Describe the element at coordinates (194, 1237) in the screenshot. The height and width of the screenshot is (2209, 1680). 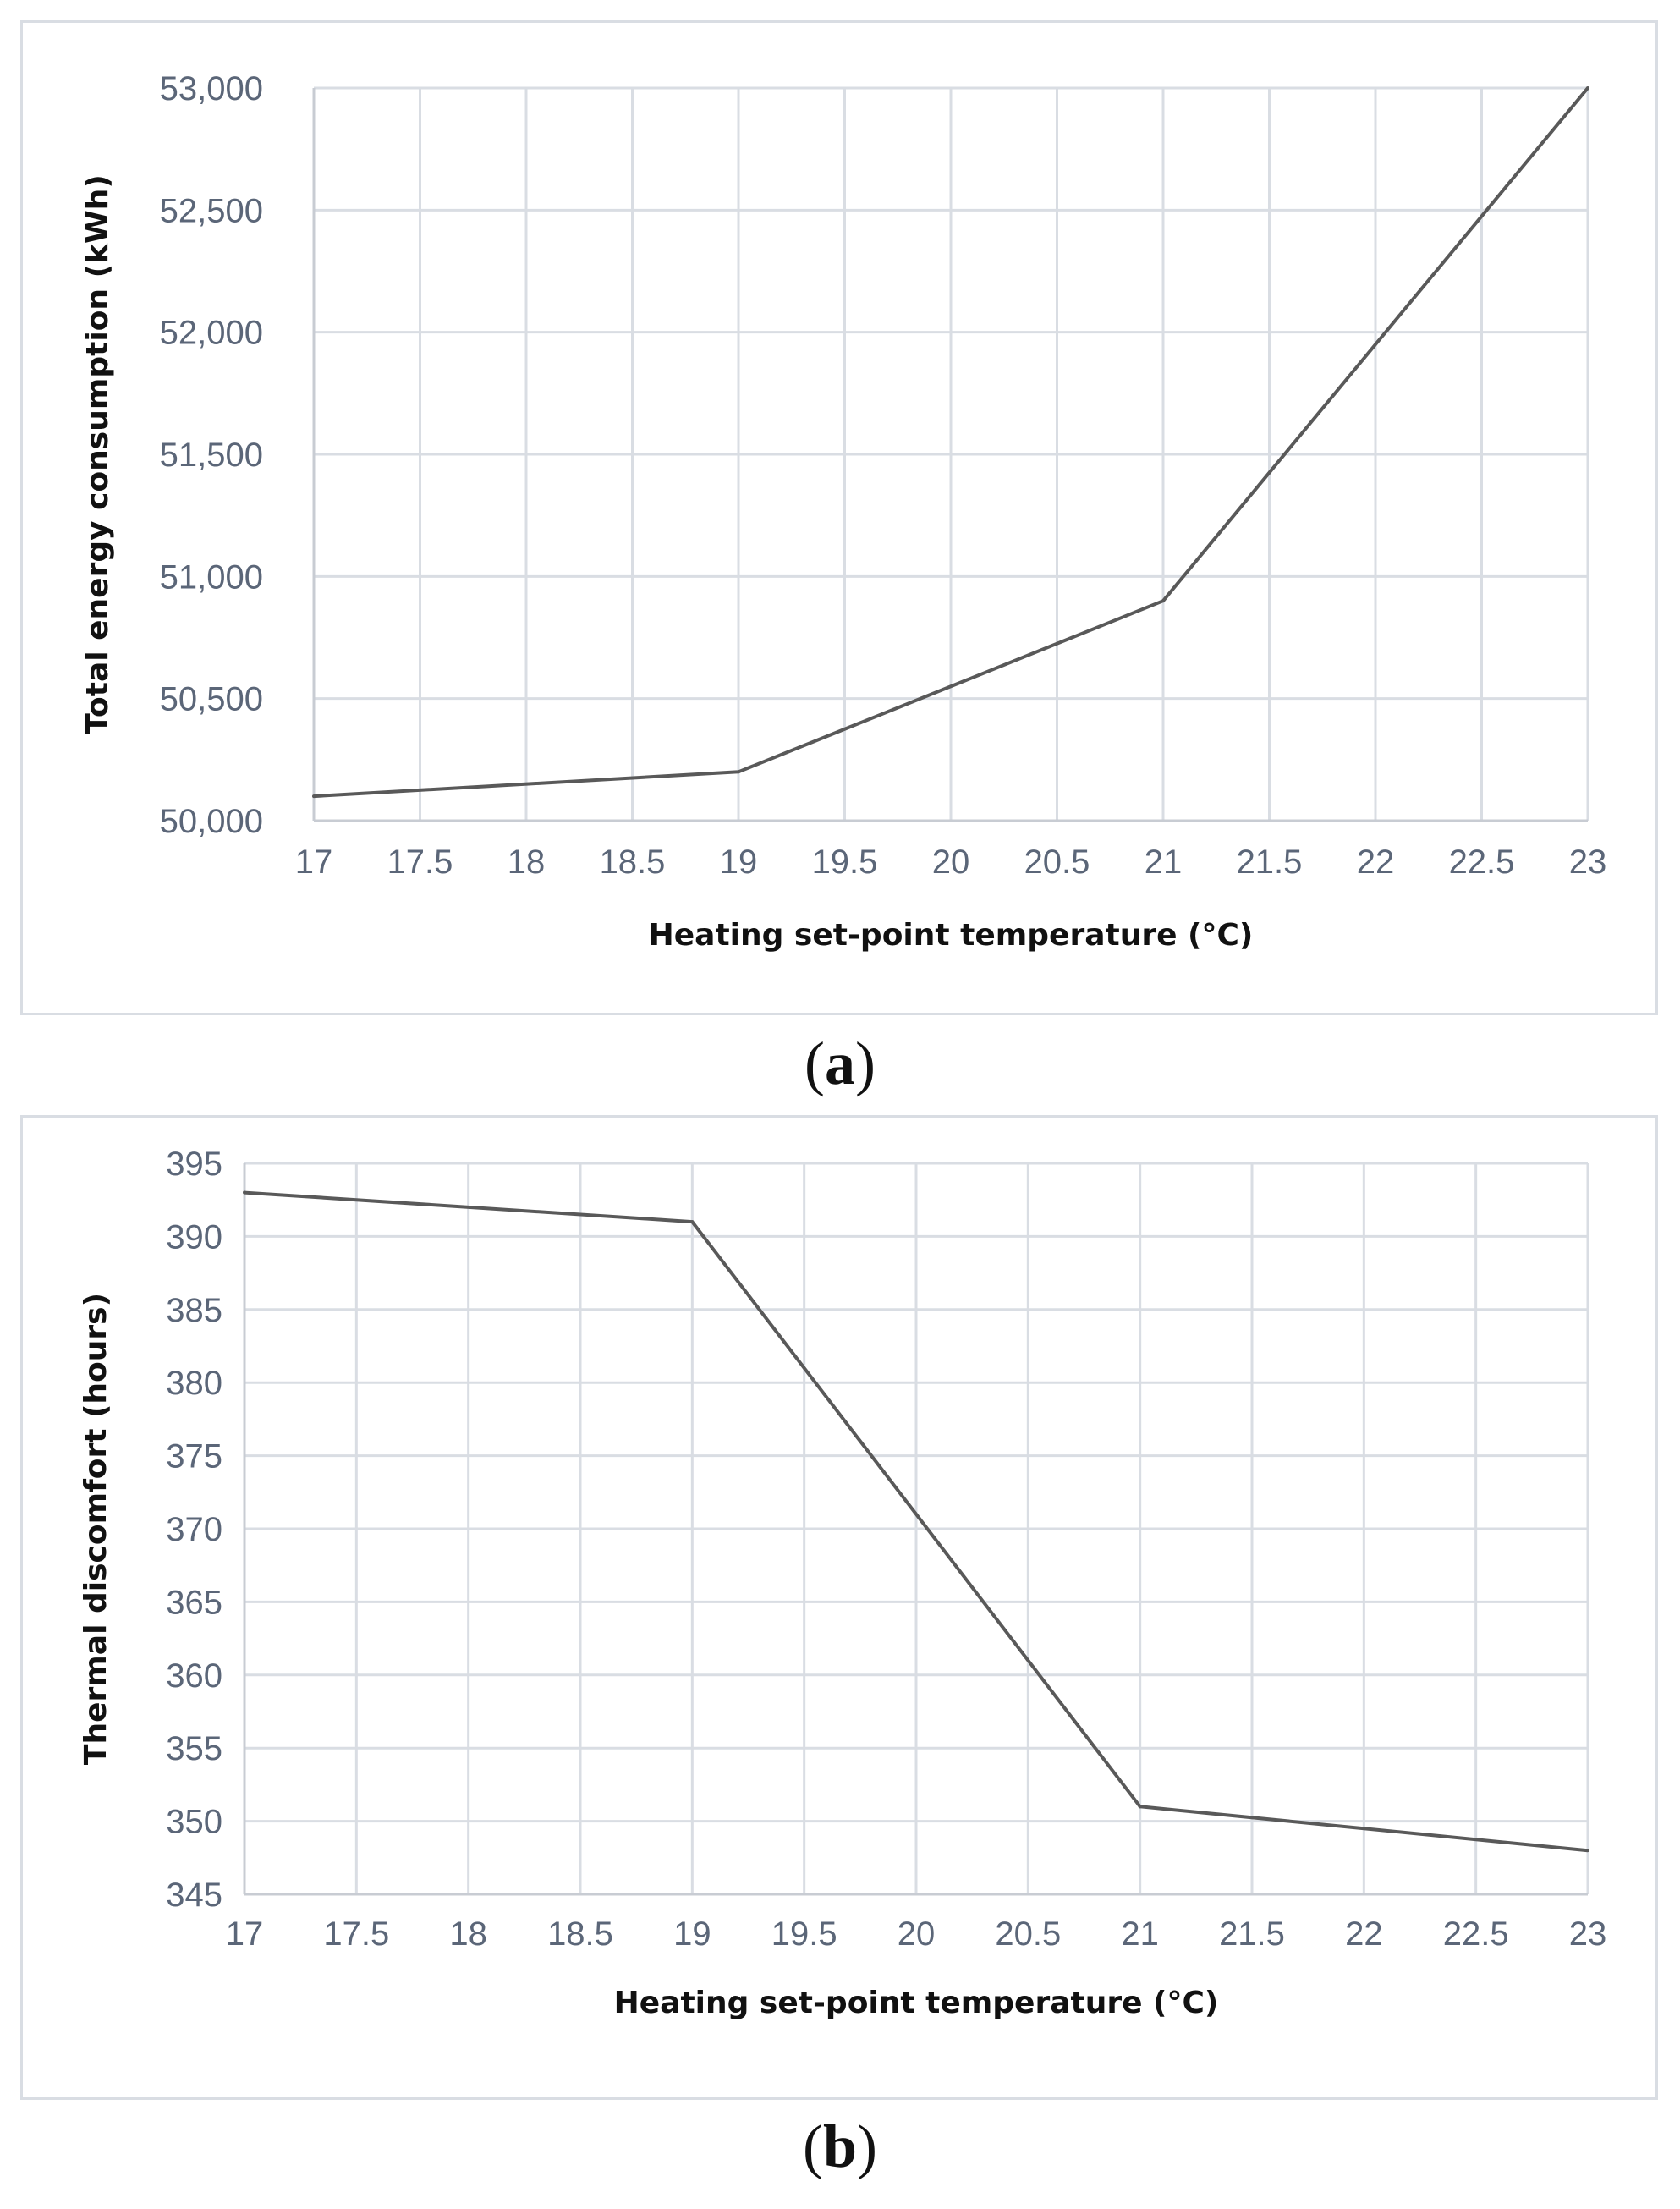
I see `y-tick-label: 390` at that location.